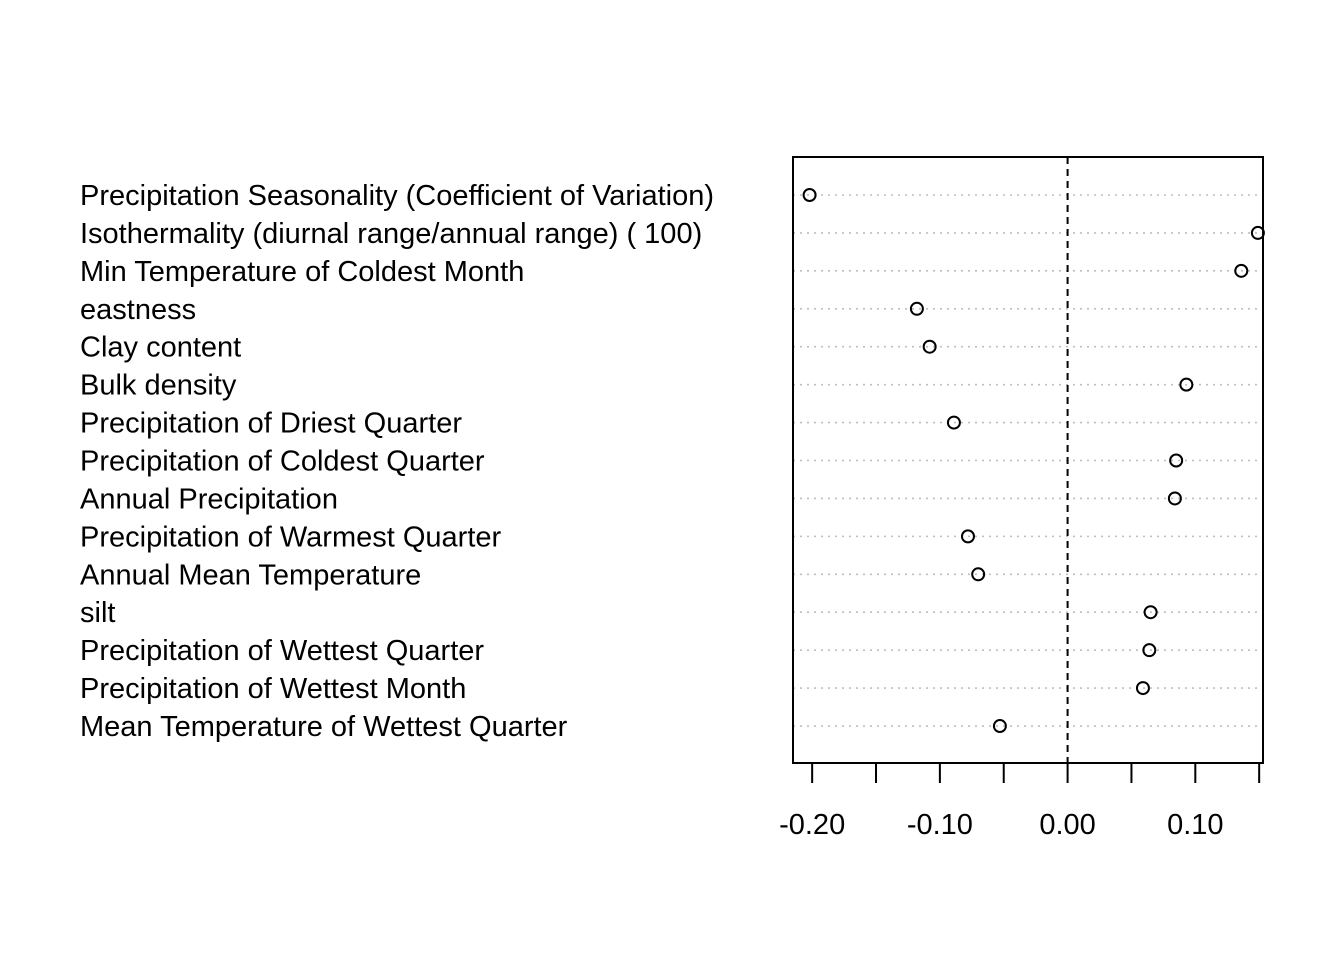 The height and width of the screenshot is (960, 1344). I want to click on category-label: Precipitation of Wettest Month, so click(273, 689).